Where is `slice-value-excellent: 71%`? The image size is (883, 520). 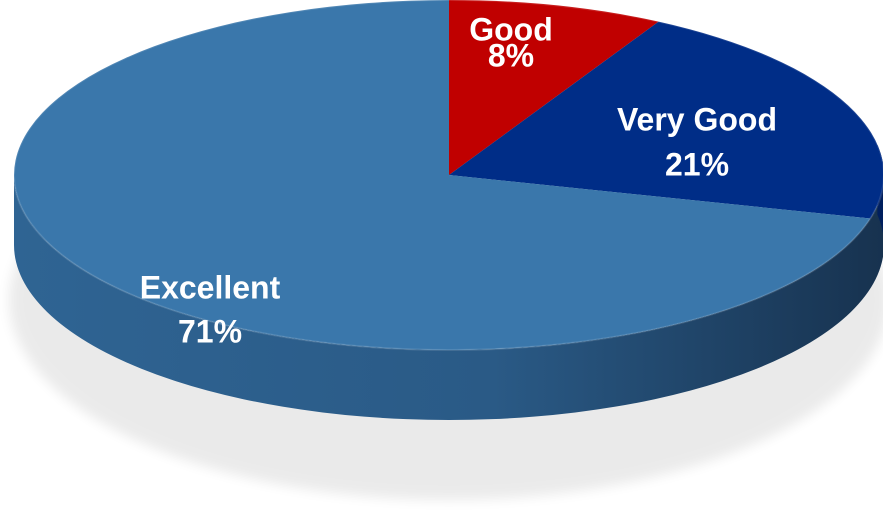 slice-value-excellent: 71% is located at coordinates (210, 331).